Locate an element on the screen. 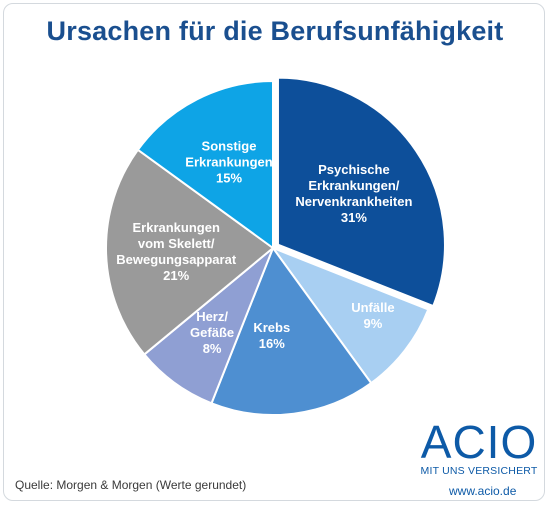  slice-label-1: Unfälle 9% is located at coordinates (372, 315).